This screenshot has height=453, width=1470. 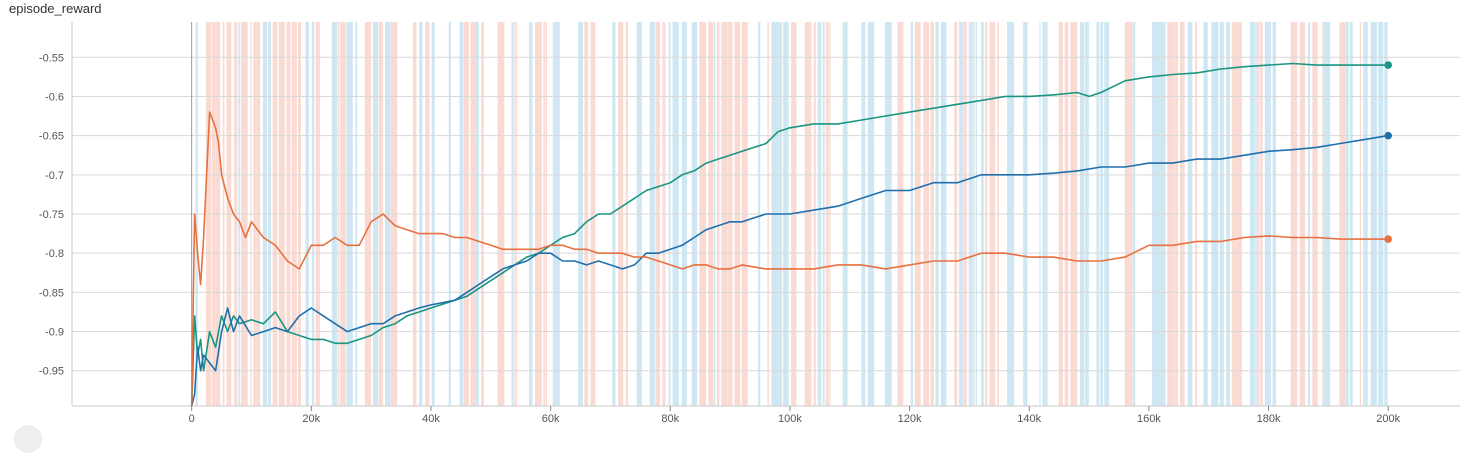 I want to click on y-tick-label: -0.6, so click(x=54, y=97).